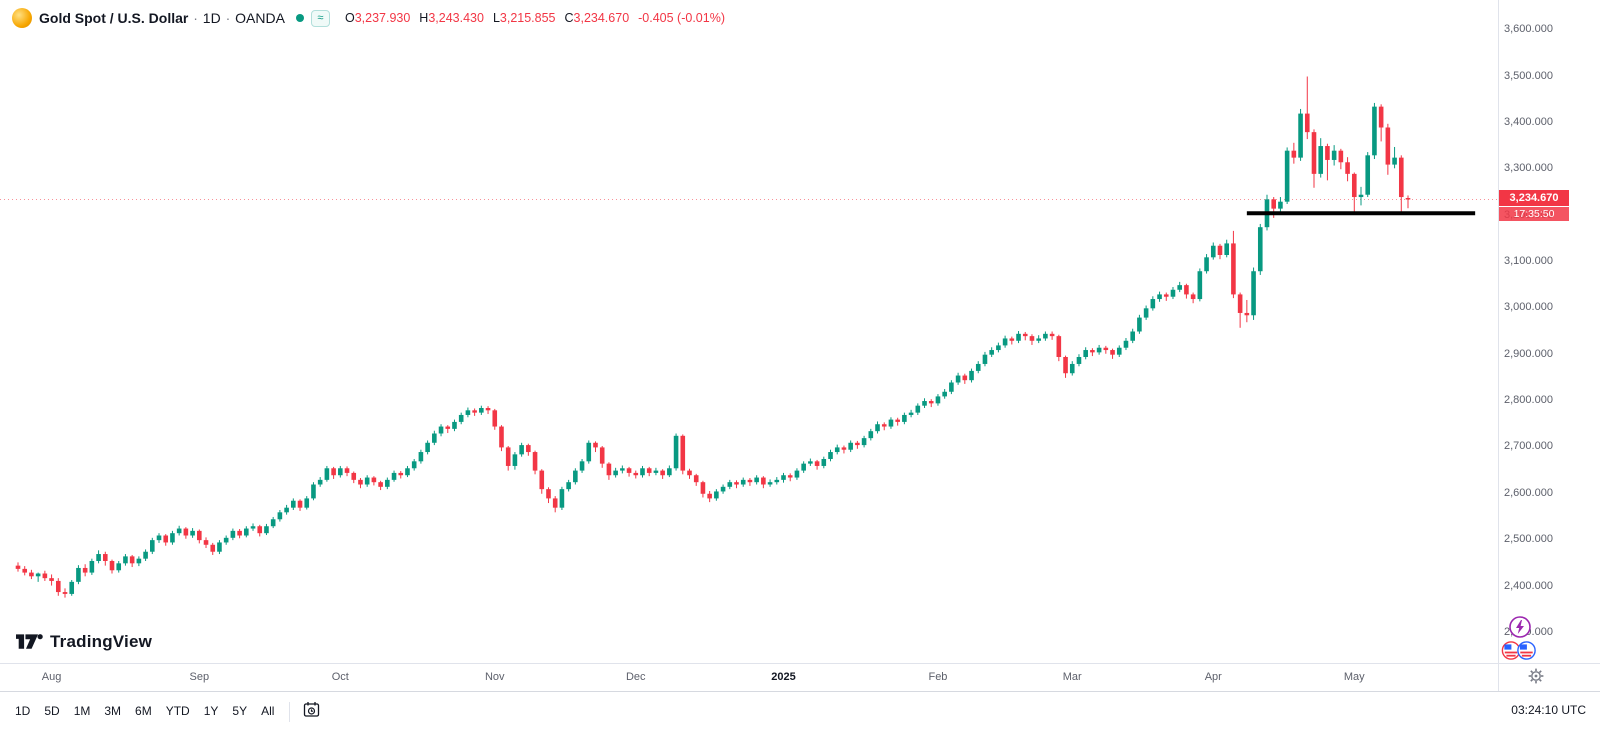 Image resolution: width=1600 pixels, height=741 pixels. Describe the element at coordinates (1519, 653) in the screenshot. I see `us-flags-event-icon` at that location.